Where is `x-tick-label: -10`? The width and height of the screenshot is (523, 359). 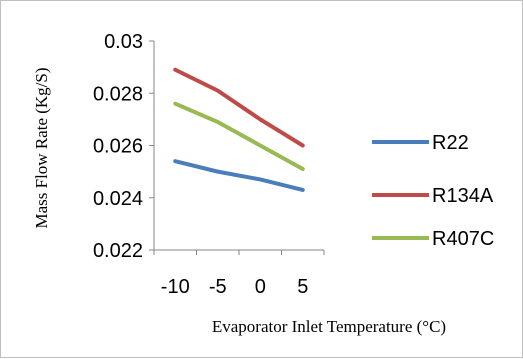
x-tick-label: -10 is located at coordinates (175, 287).